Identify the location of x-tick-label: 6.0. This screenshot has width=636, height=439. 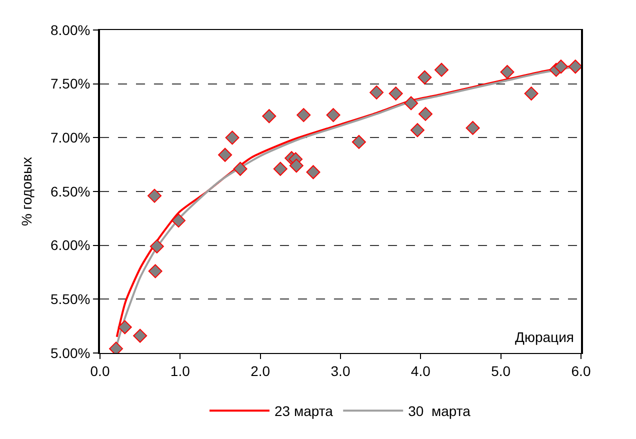
(581, 370).